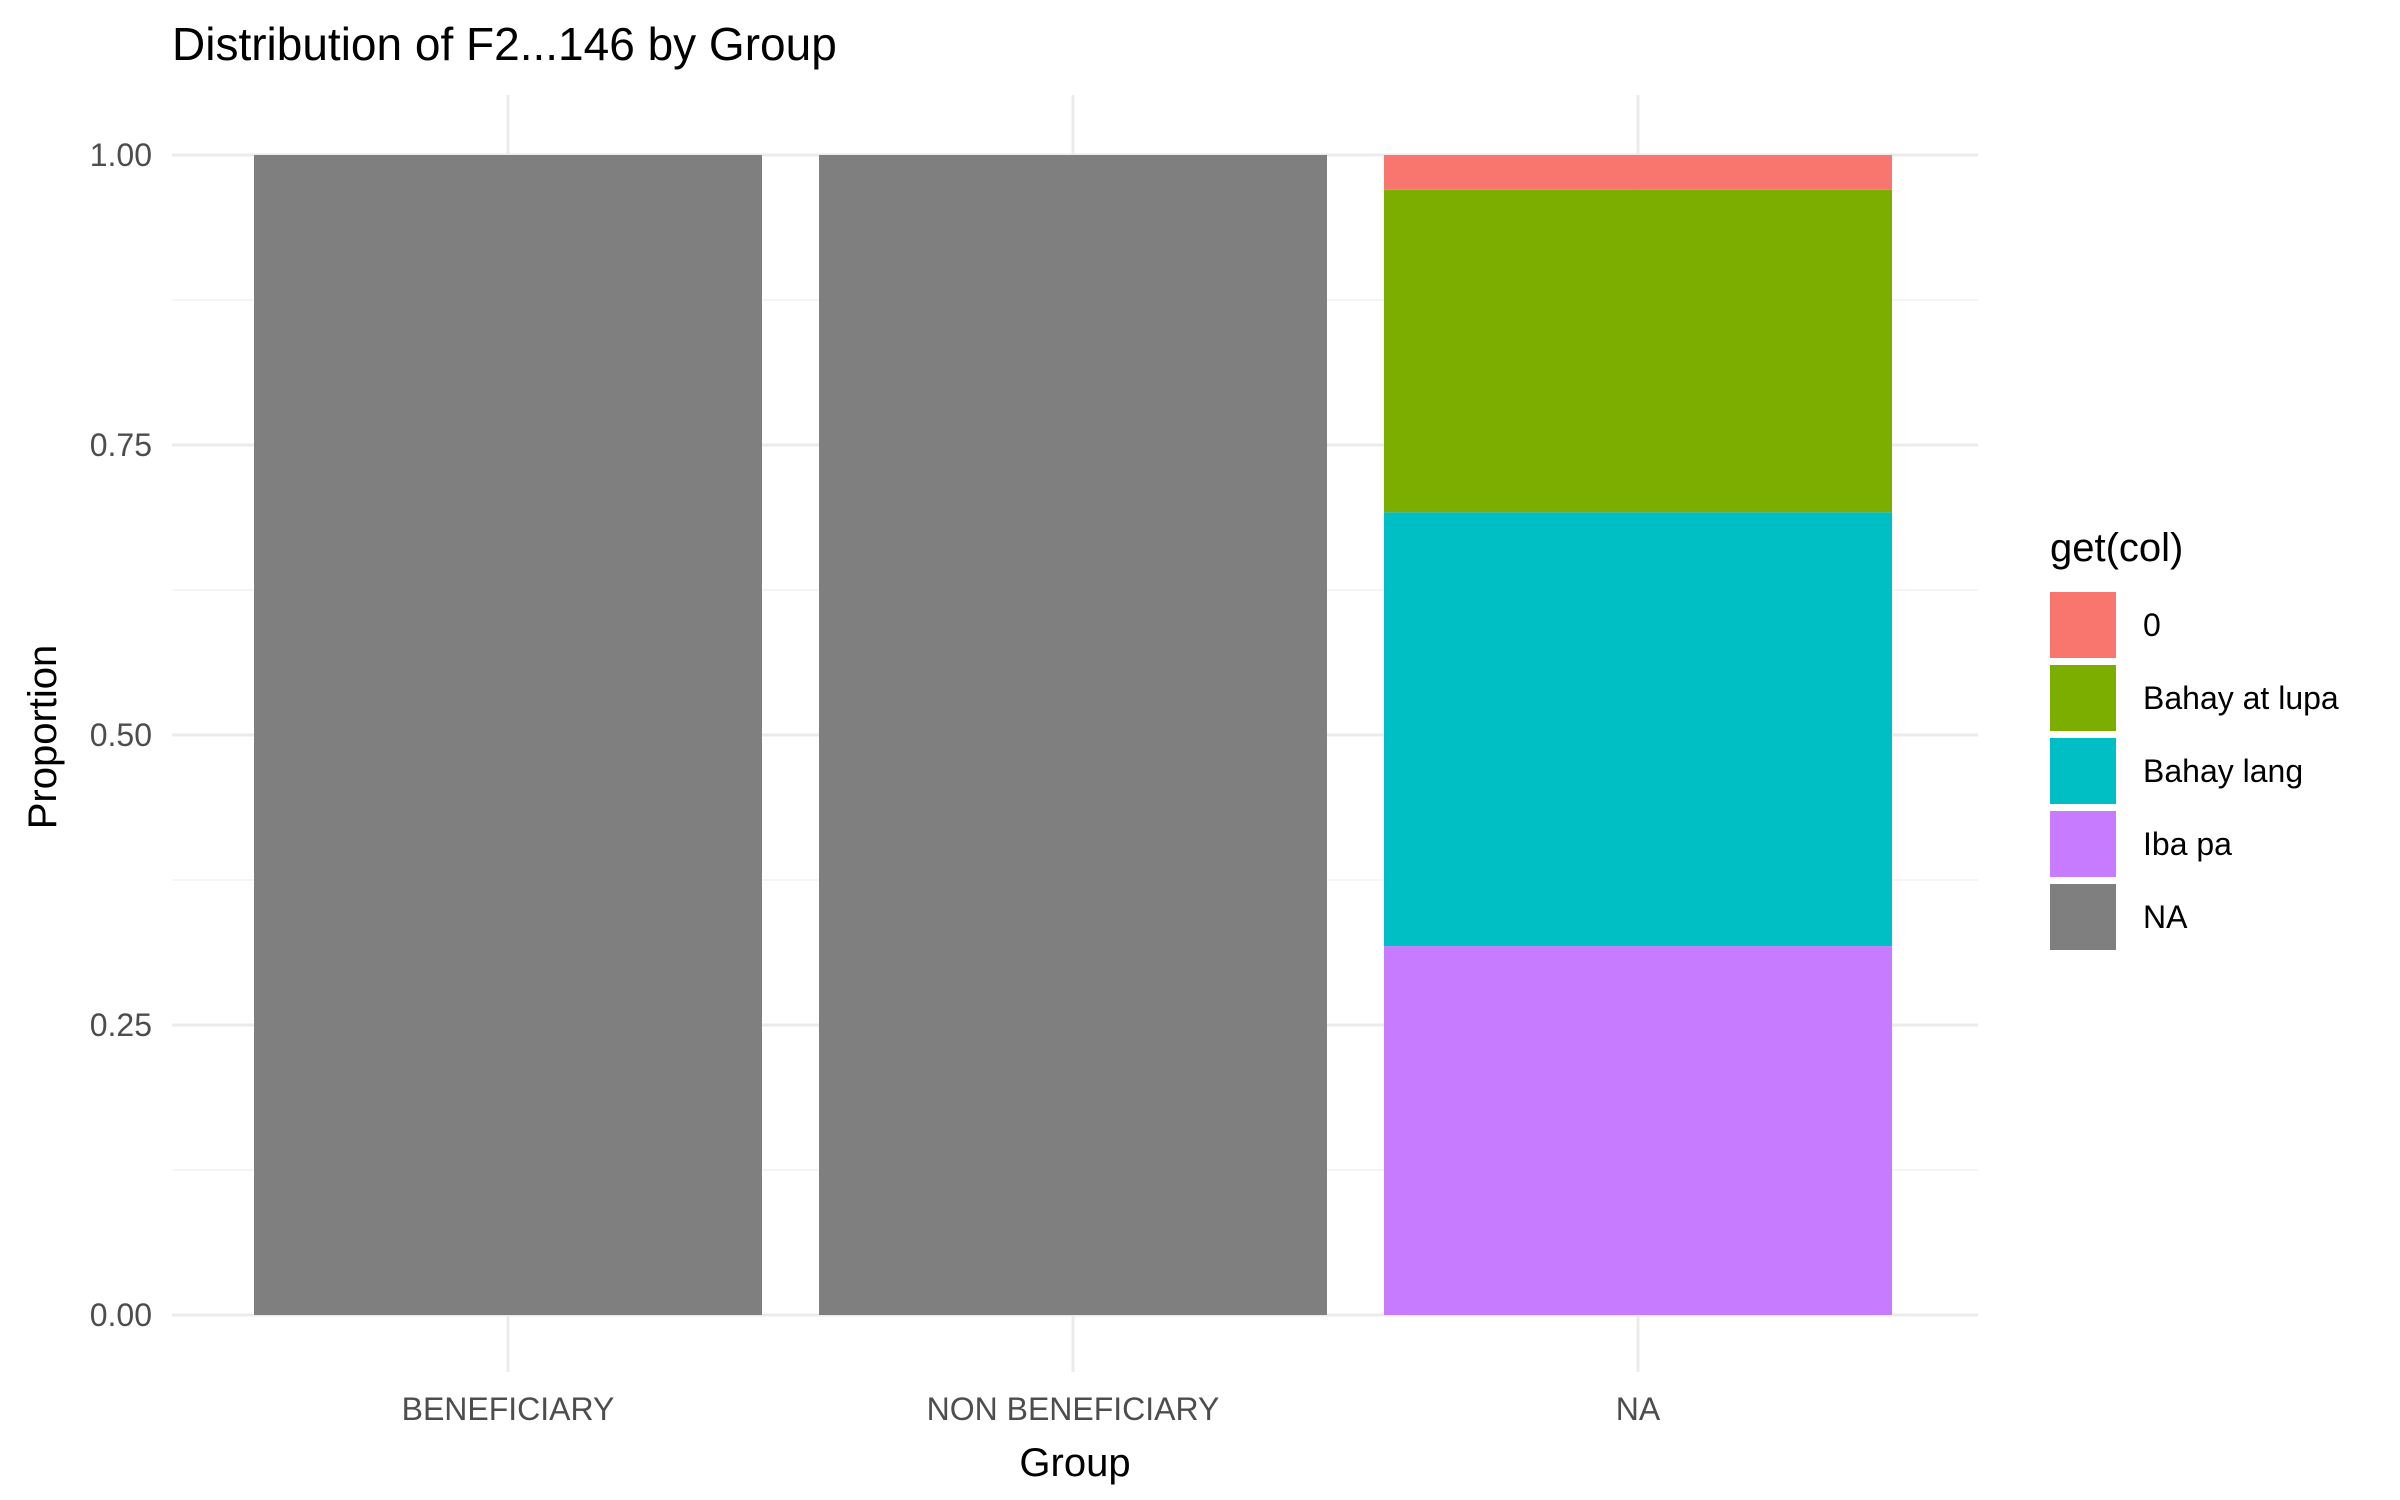 This screenshot has width=2400, height=1500. I want to click on y-tick-label: 0.00, so click(121, 1315).